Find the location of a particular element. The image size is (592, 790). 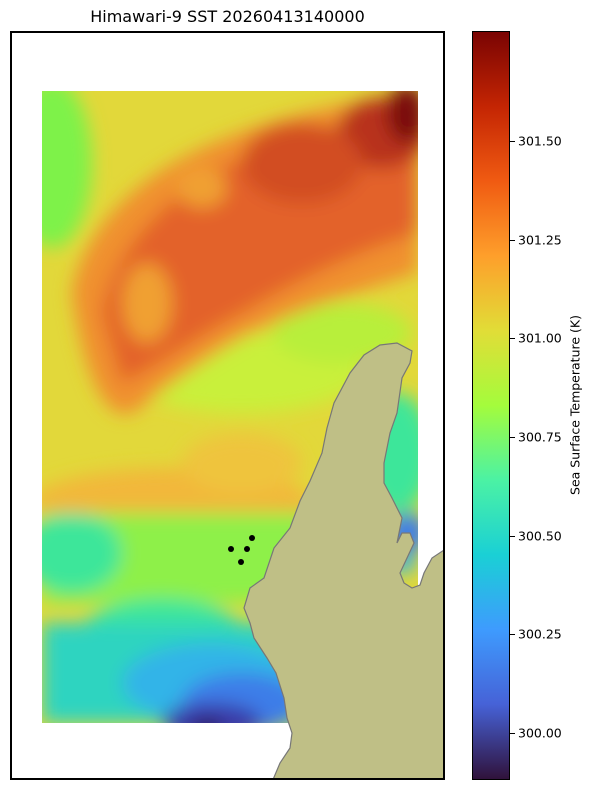

colorbar-tick-label: 301.00 is located at coordinates (540, 338).